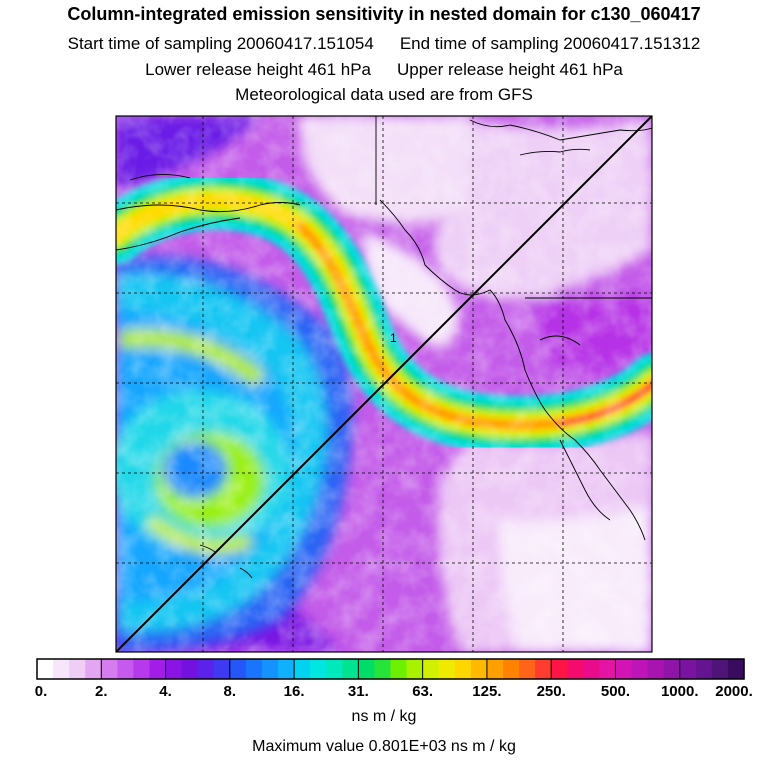 The height and width of the screenshot is (768, 768). What do you see at coordinates (294, 691) in the screenshot?
I see `colorbar-tick-label: 16.` at bounding box center [294, 691].